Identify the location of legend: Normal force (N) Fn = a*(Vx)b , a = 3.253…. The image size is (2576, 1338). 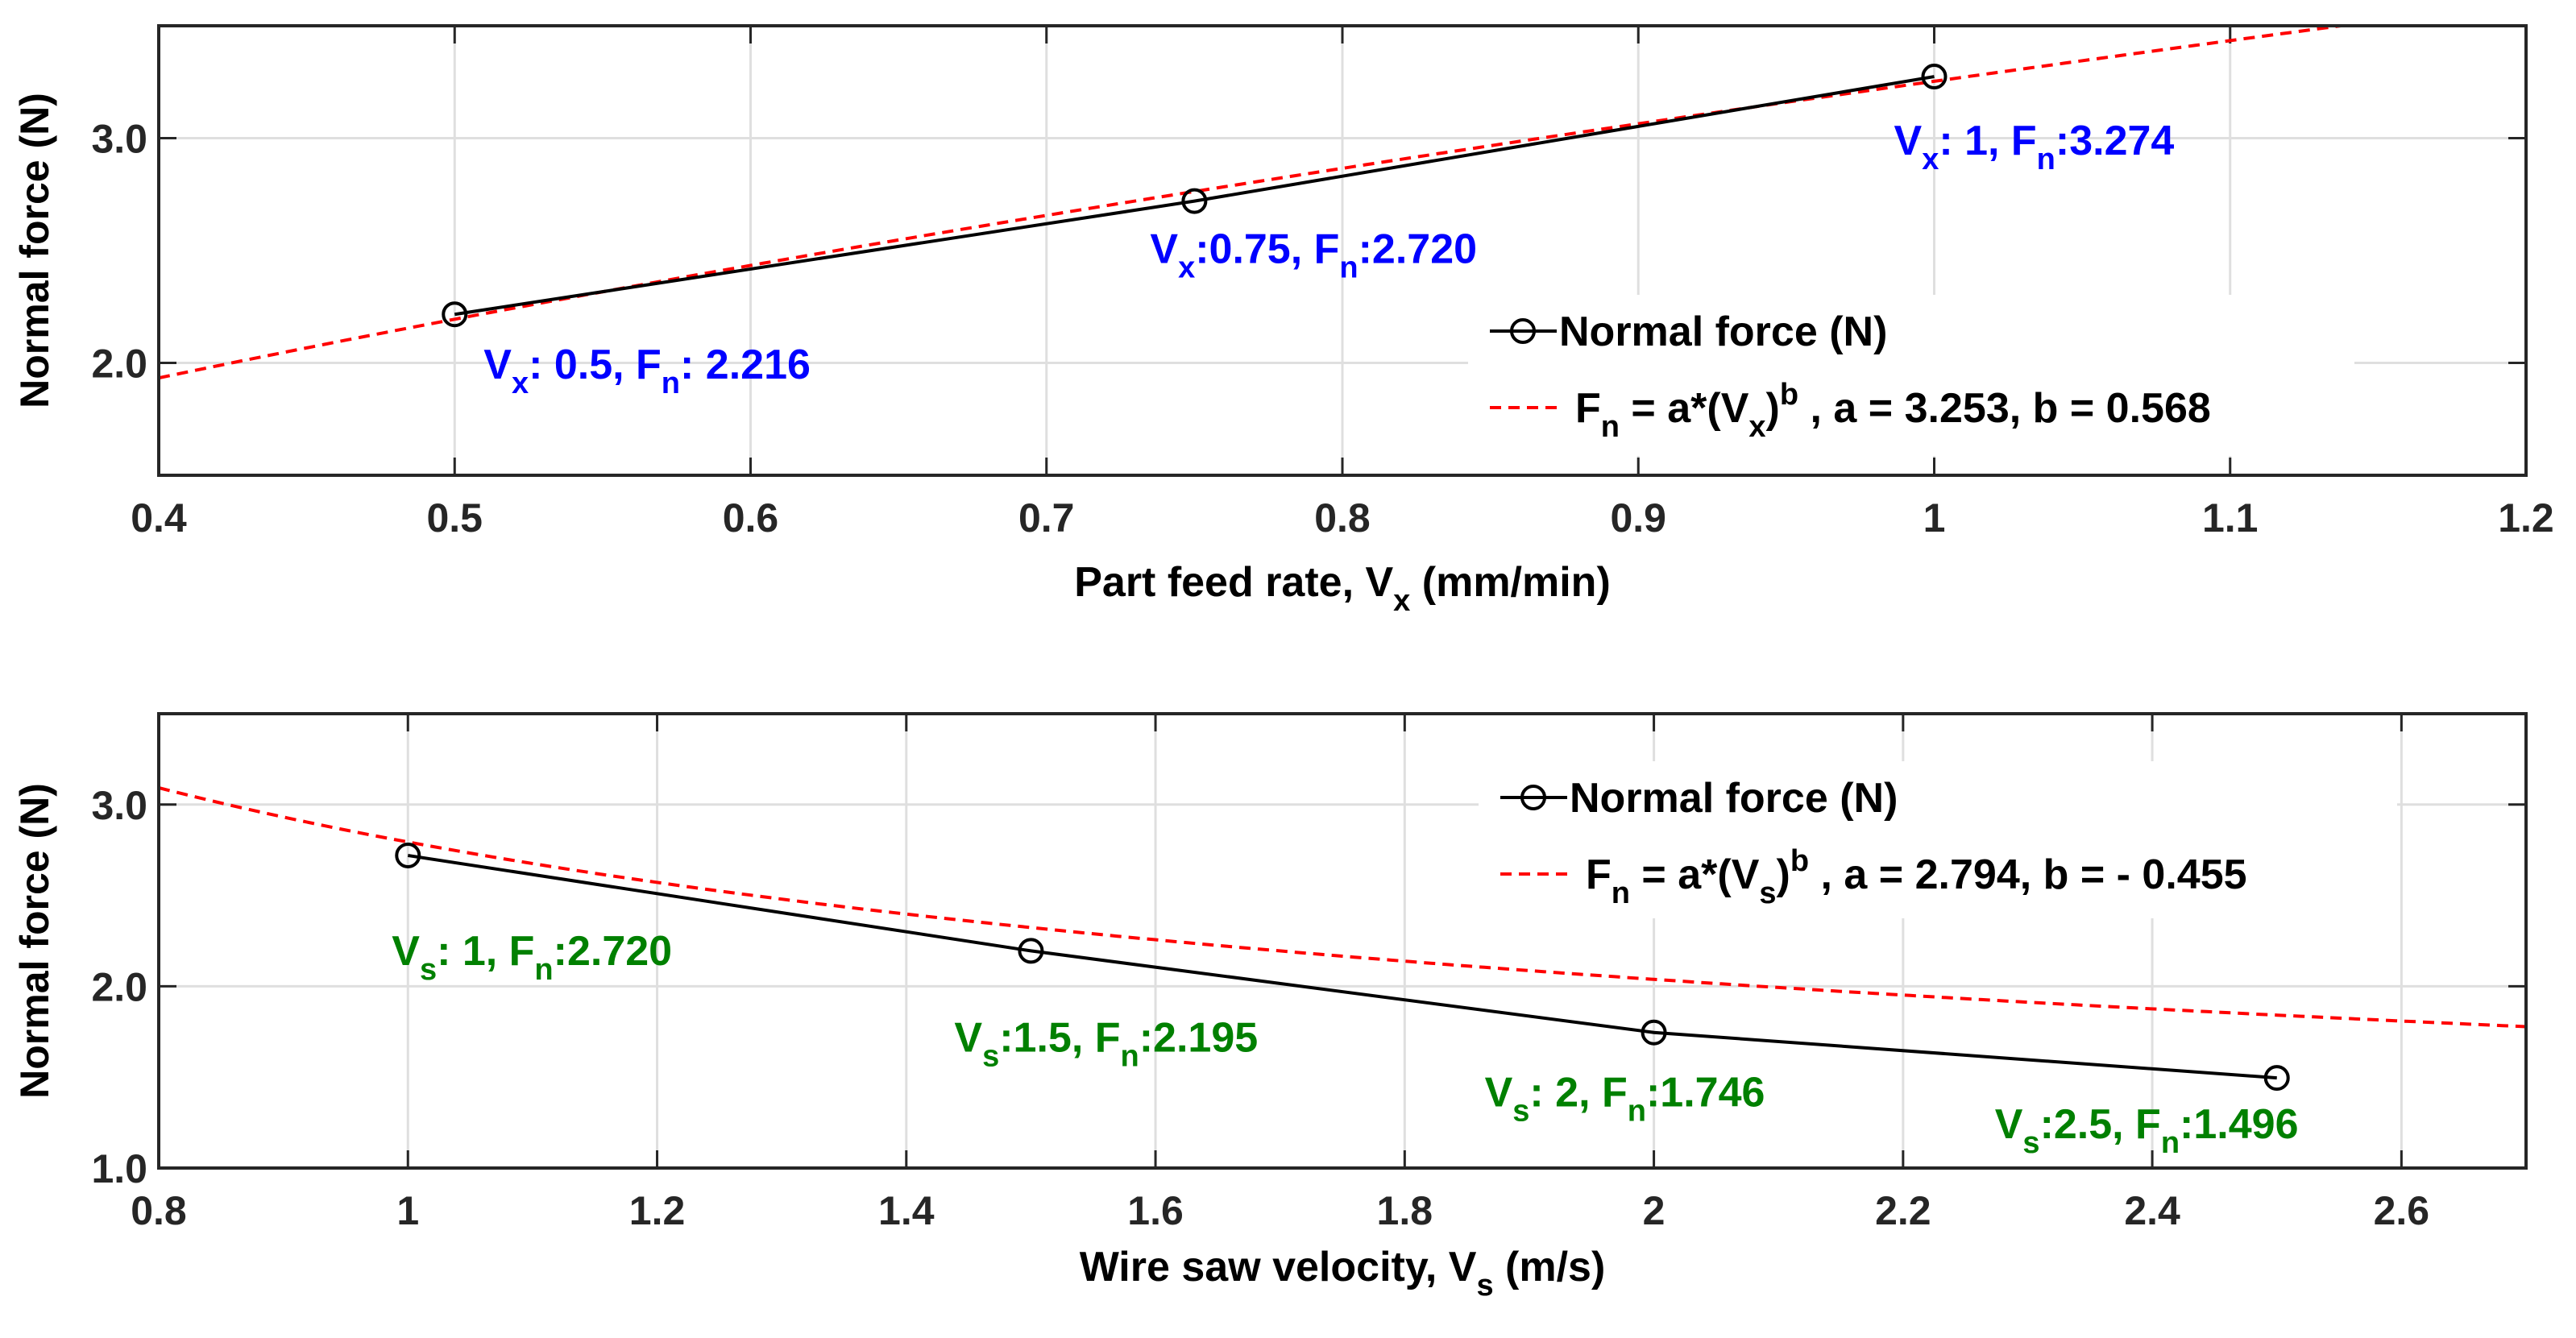
(1911, 375).